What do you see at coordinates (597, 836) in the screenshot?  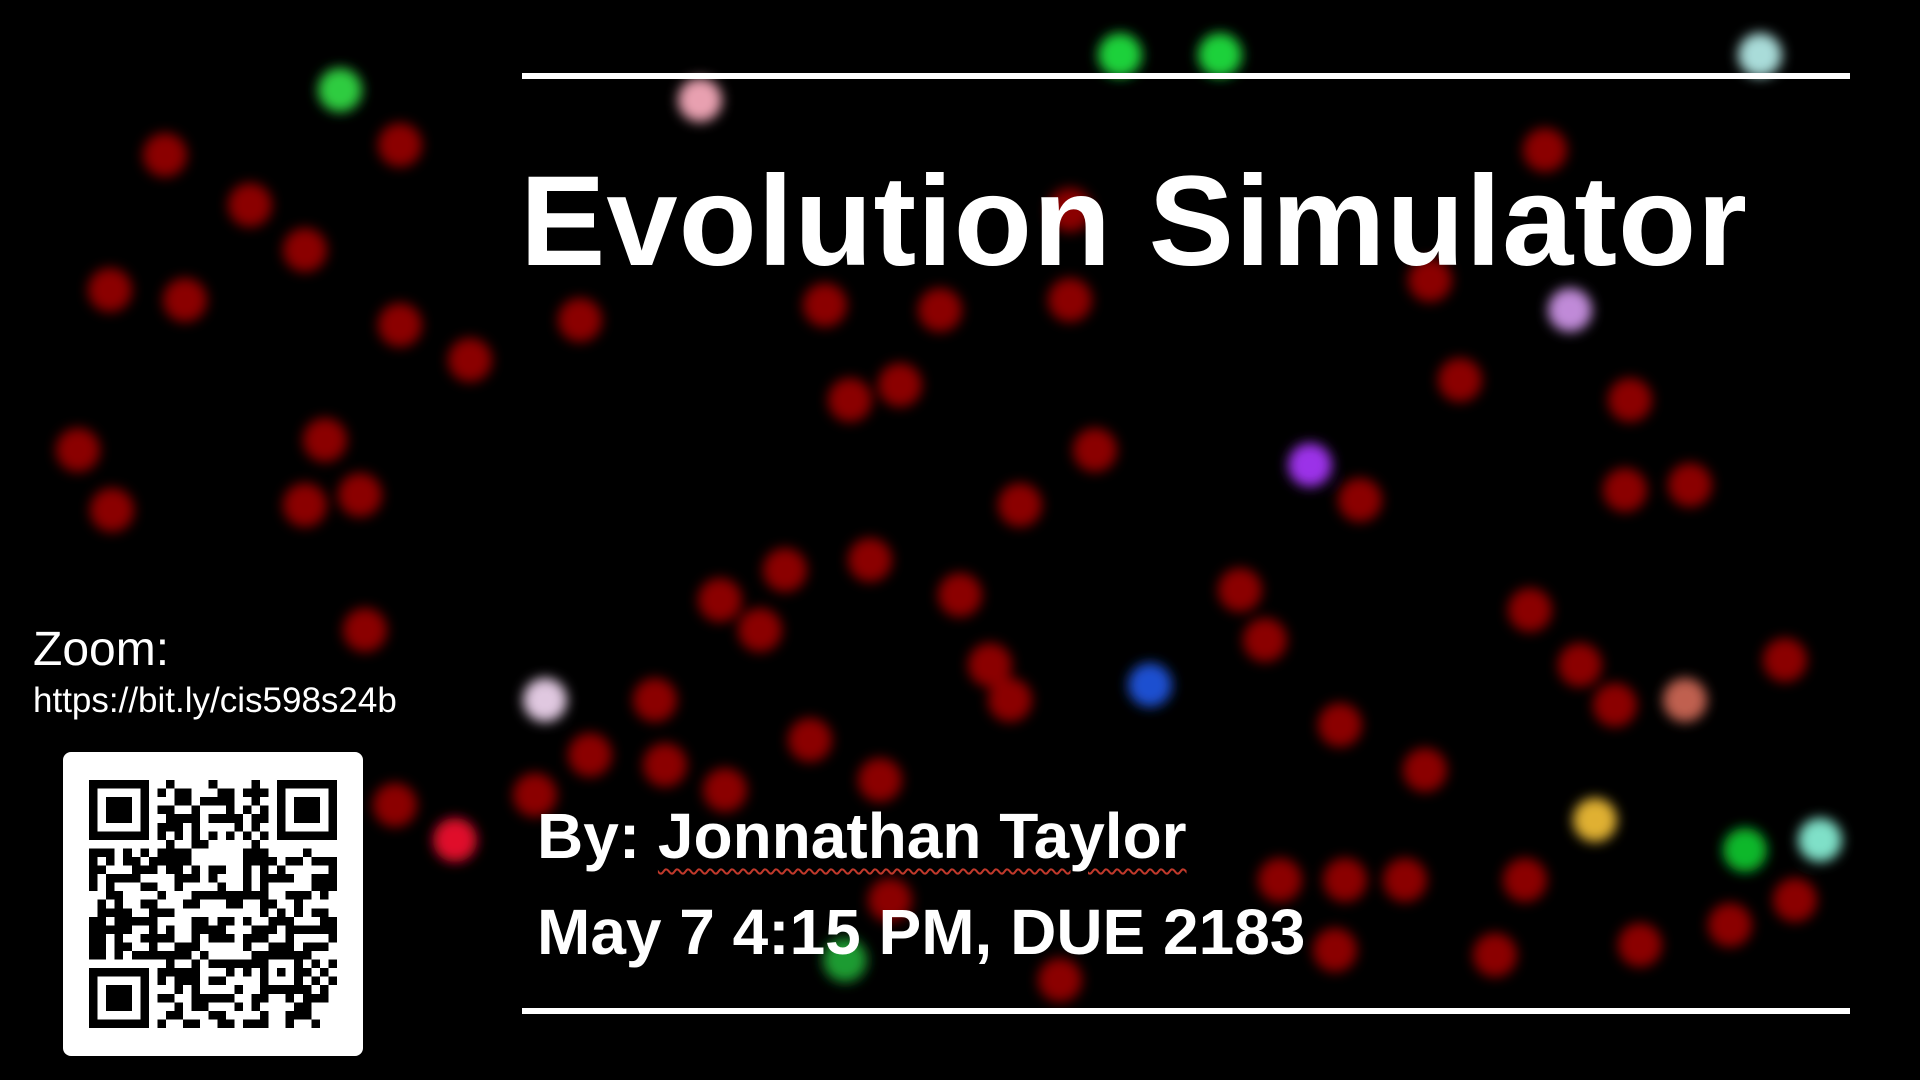 I see `byline-prefix: By:` at bounding box center [597, 836].